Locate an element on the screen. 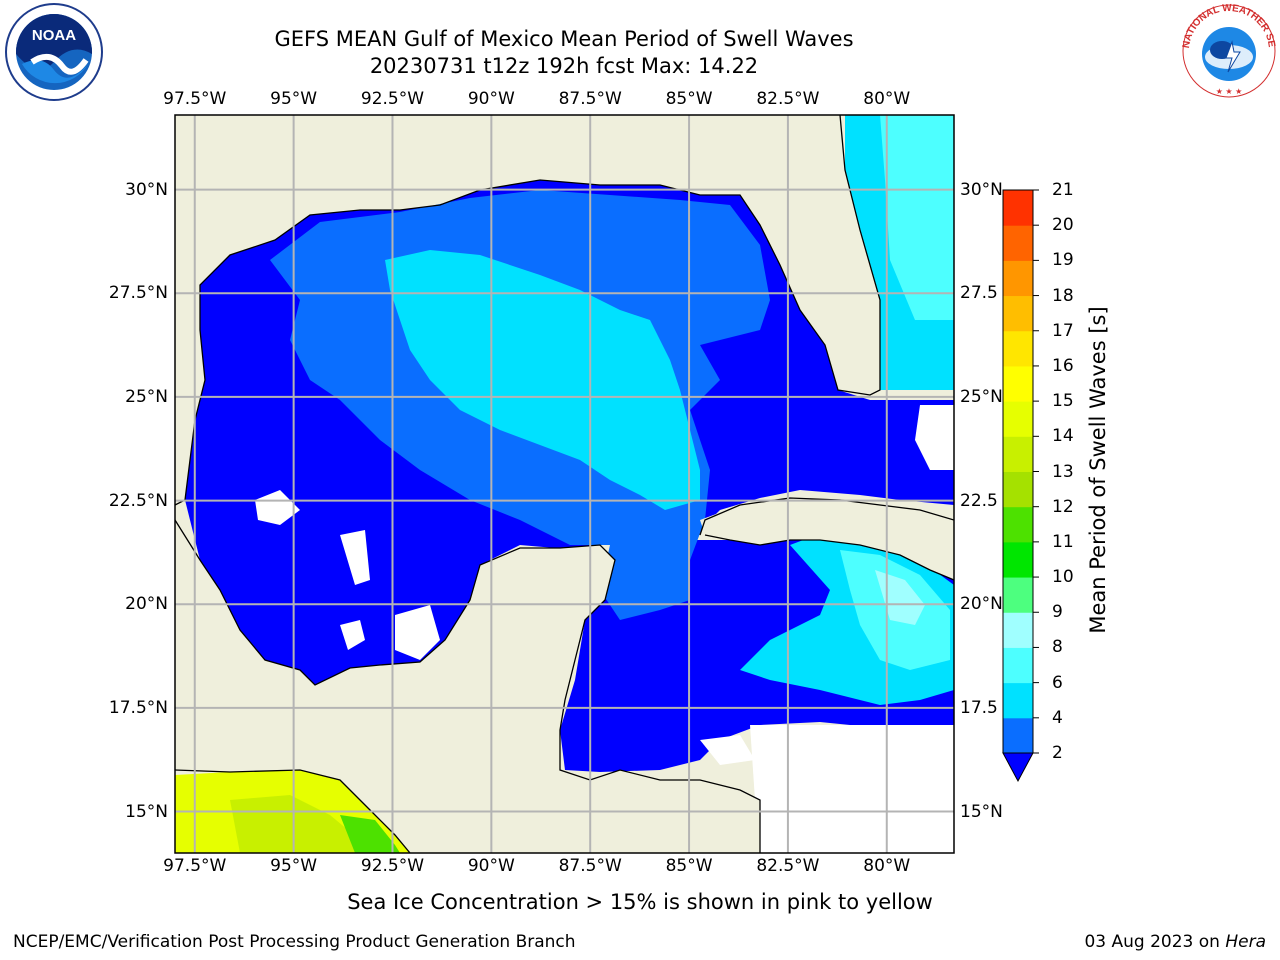 This screenshot has width=1280, height=960. noaa-logo: NOAA is located at coordinates (54, 52).